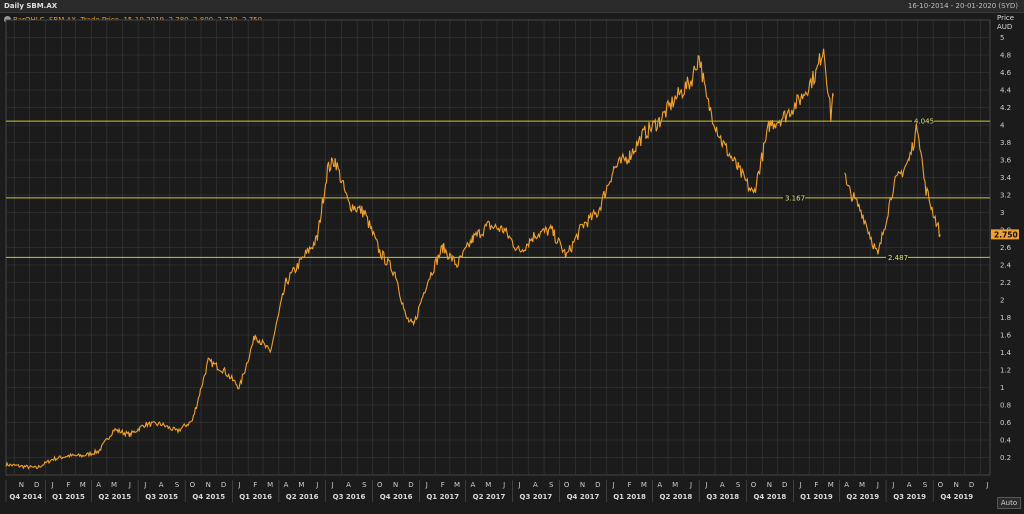 Image resolution: width=1024 pixels, height=514 pixels. Describe the element at coordinates (1006, 266) in the screenshot. I see `y-tick-label: 2.4` at that location.